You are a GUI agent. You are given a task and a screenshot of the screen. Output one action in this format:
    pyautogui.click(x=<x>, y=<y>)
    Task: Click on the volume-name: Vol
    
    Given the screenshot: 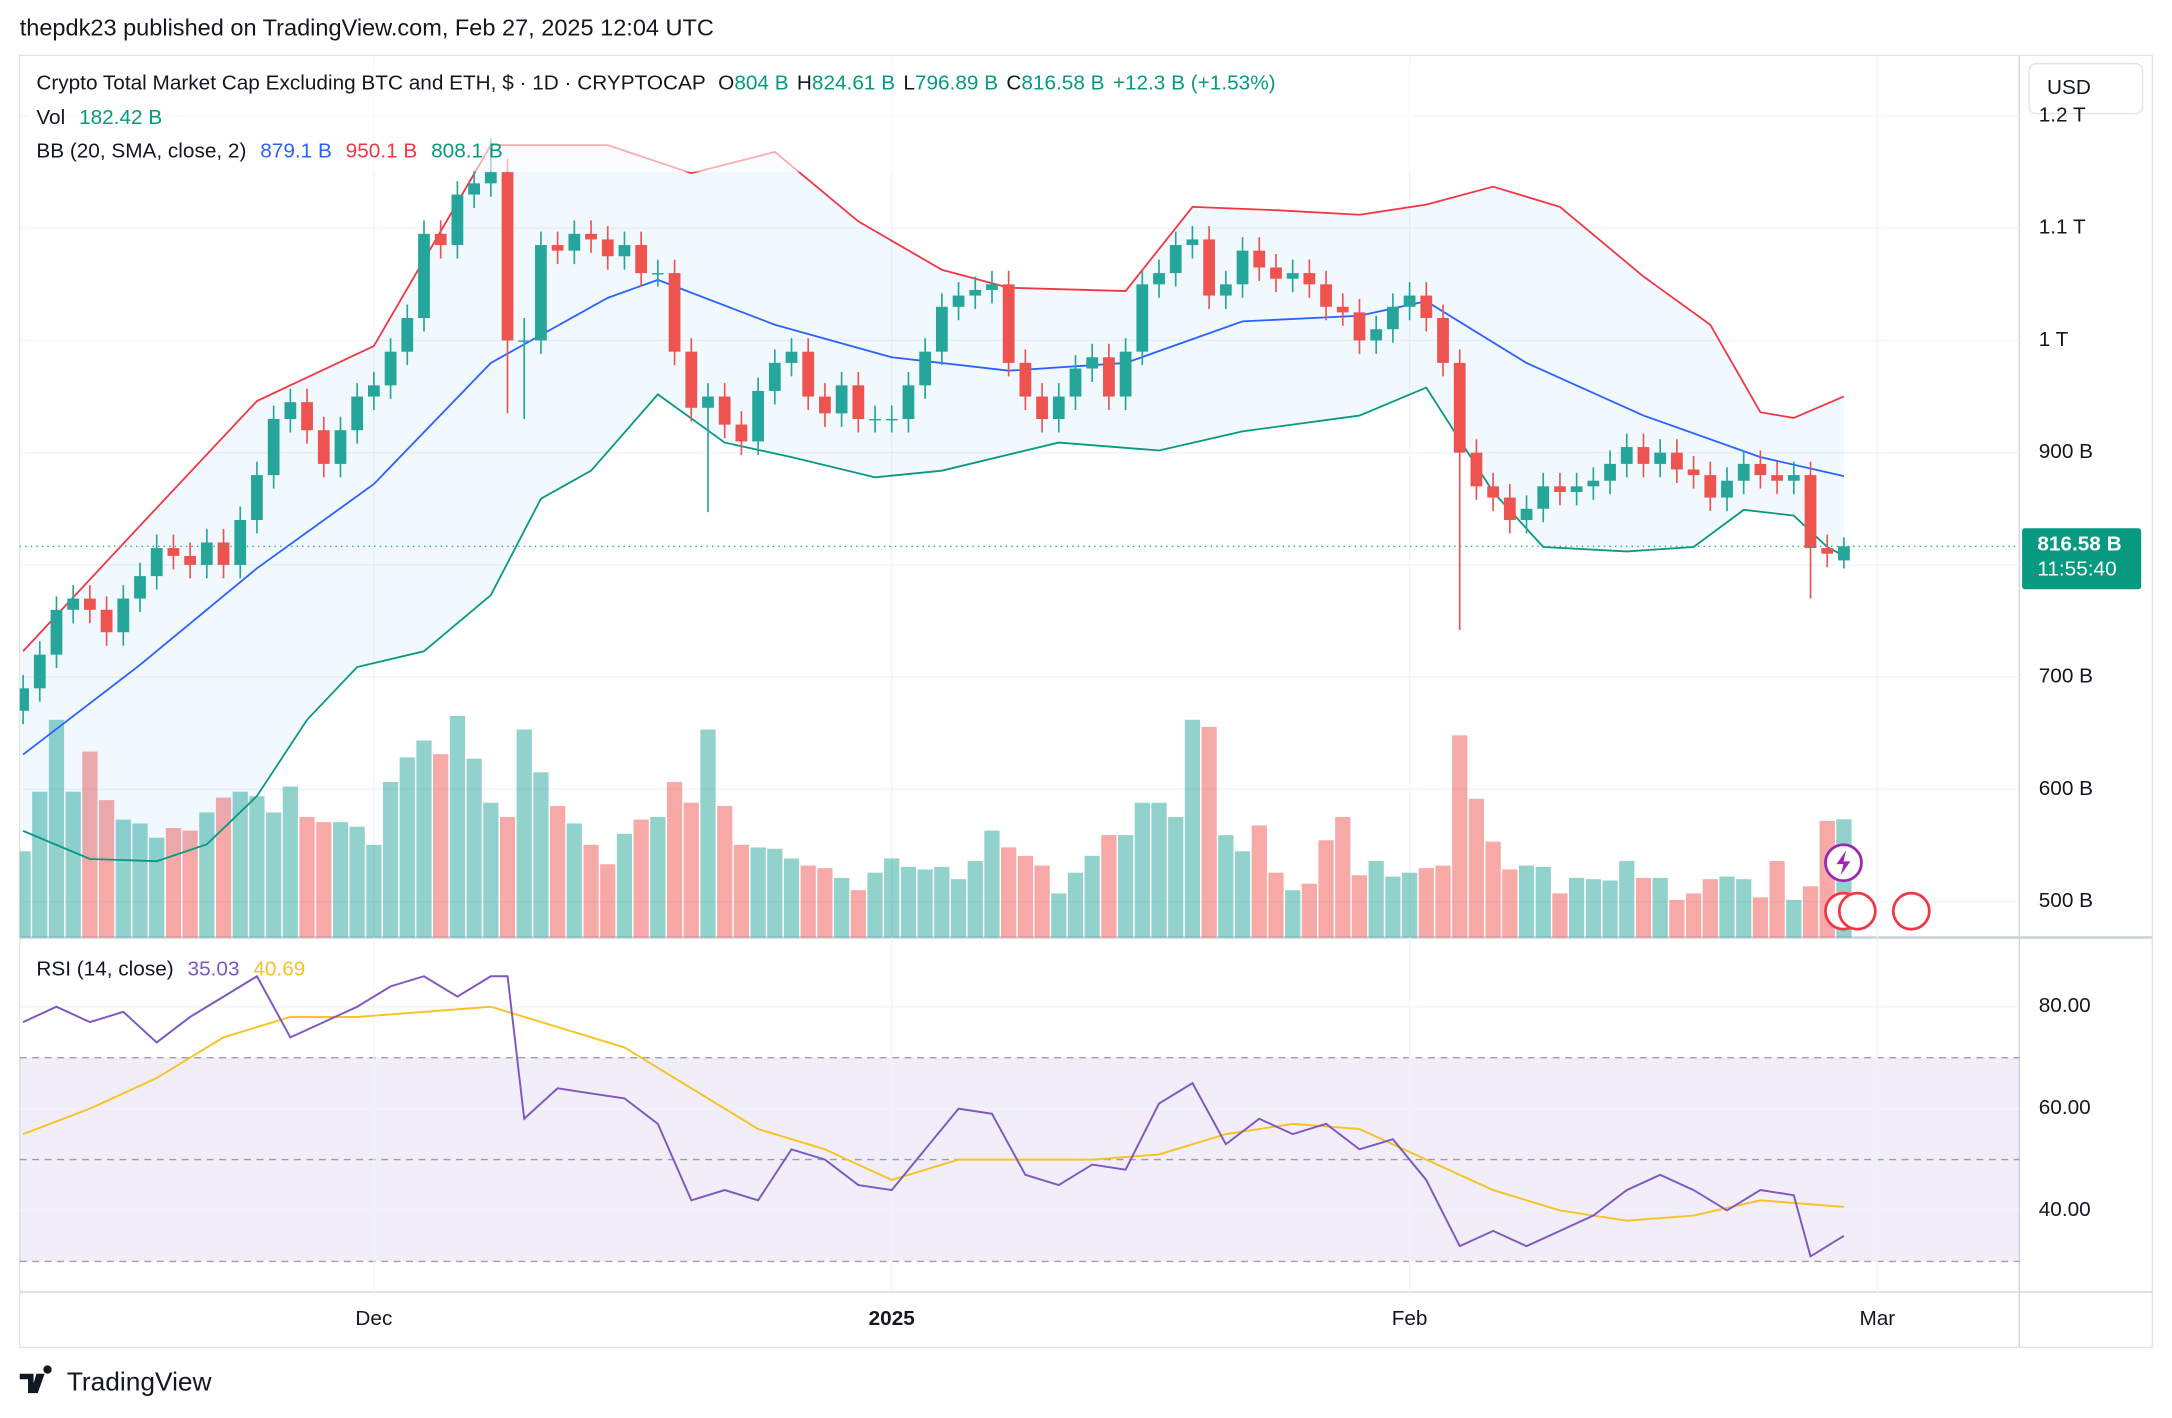 What is the action you would take?
    pyautogui.click(x=50, y=118)
    